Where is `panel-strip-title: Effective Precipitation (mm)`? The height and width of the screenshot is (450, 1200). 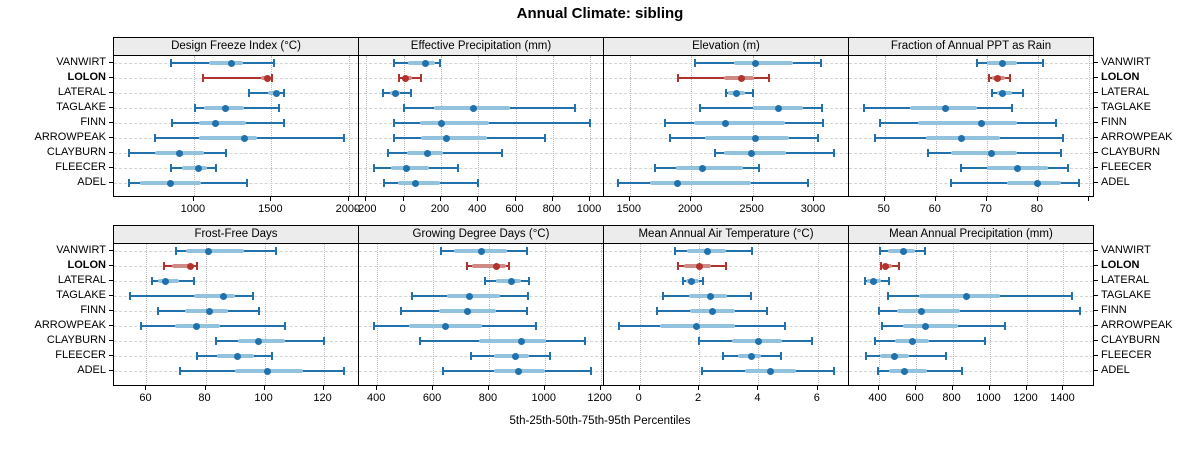 panel-strip-title: Effective Precipitation (mm) is located at coordinates (481, 46).